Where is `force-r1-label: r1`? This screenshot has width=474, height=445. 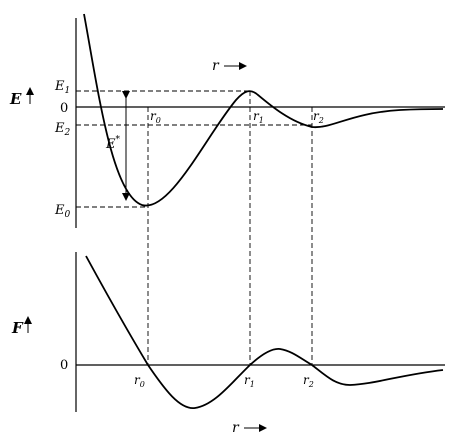
force-r1-label: r1 is located at coordinates (249, 381).